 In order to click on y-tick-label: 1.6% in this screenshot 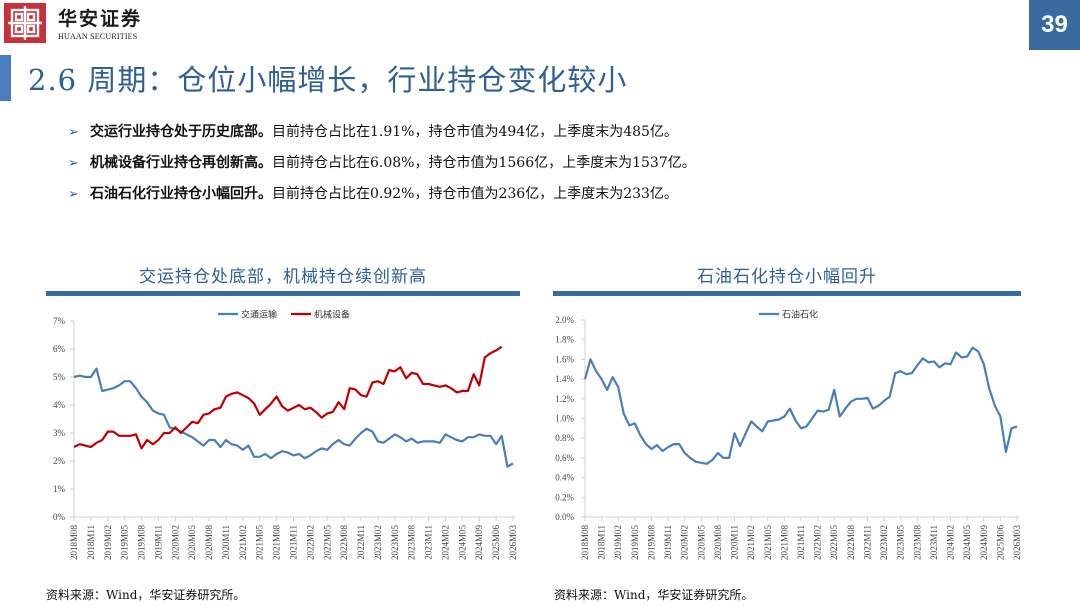, I will do `click(564, 359)`.